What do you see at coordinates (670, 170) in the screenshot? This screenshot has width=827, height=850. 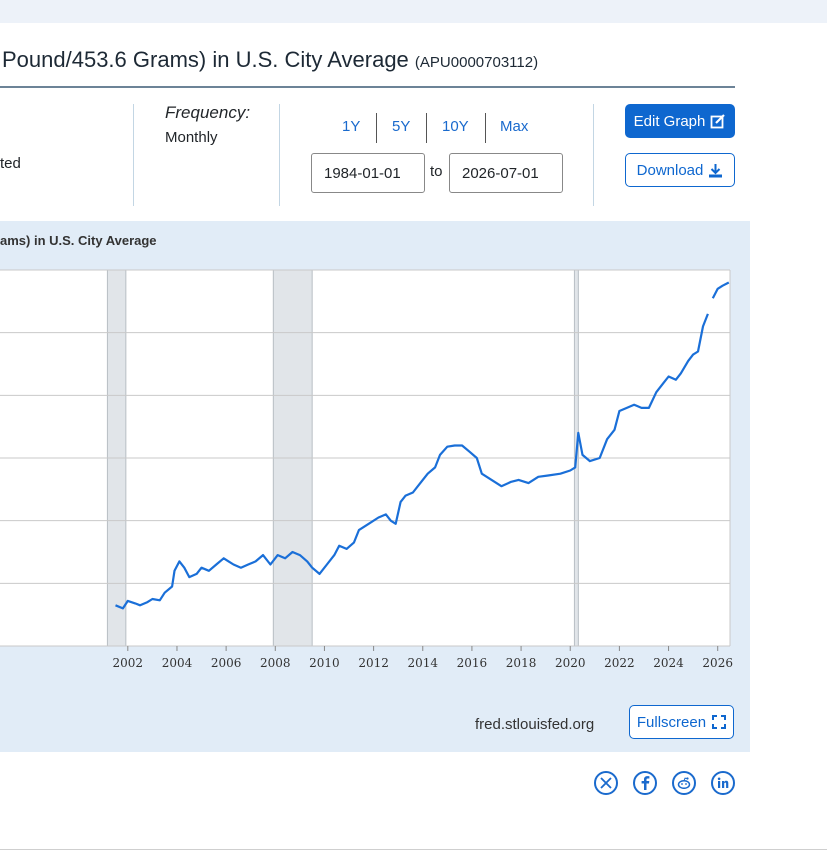 I see `download-label: Download` at bounding box center [670, 170].